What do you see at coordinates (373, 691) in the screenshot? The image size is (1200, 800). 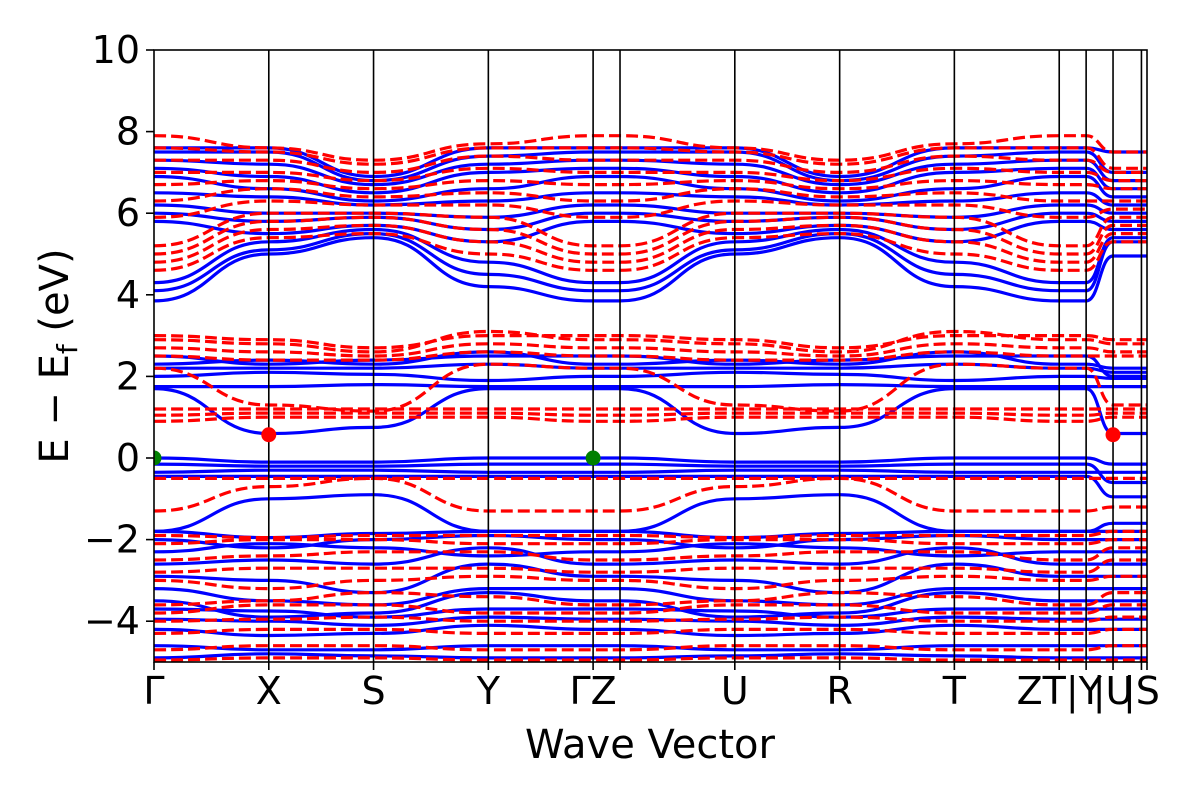 I see `x-tick-label: S` at bounding box center [373, 691].